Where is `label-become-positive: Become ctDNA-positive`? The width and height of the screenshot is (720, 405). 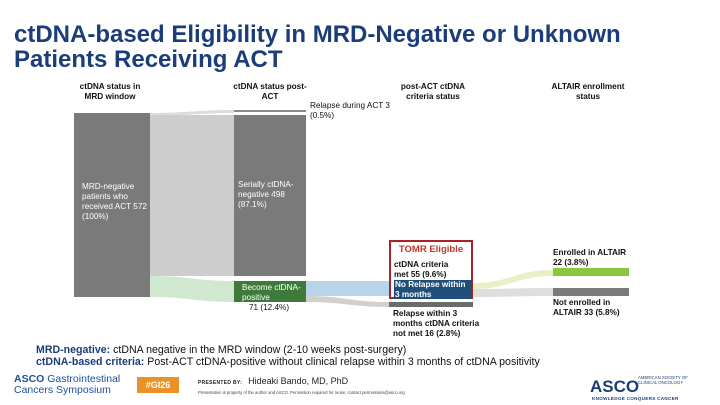
label-become-positive: Become ctDNA-positive is located at coordinates (271, 292).